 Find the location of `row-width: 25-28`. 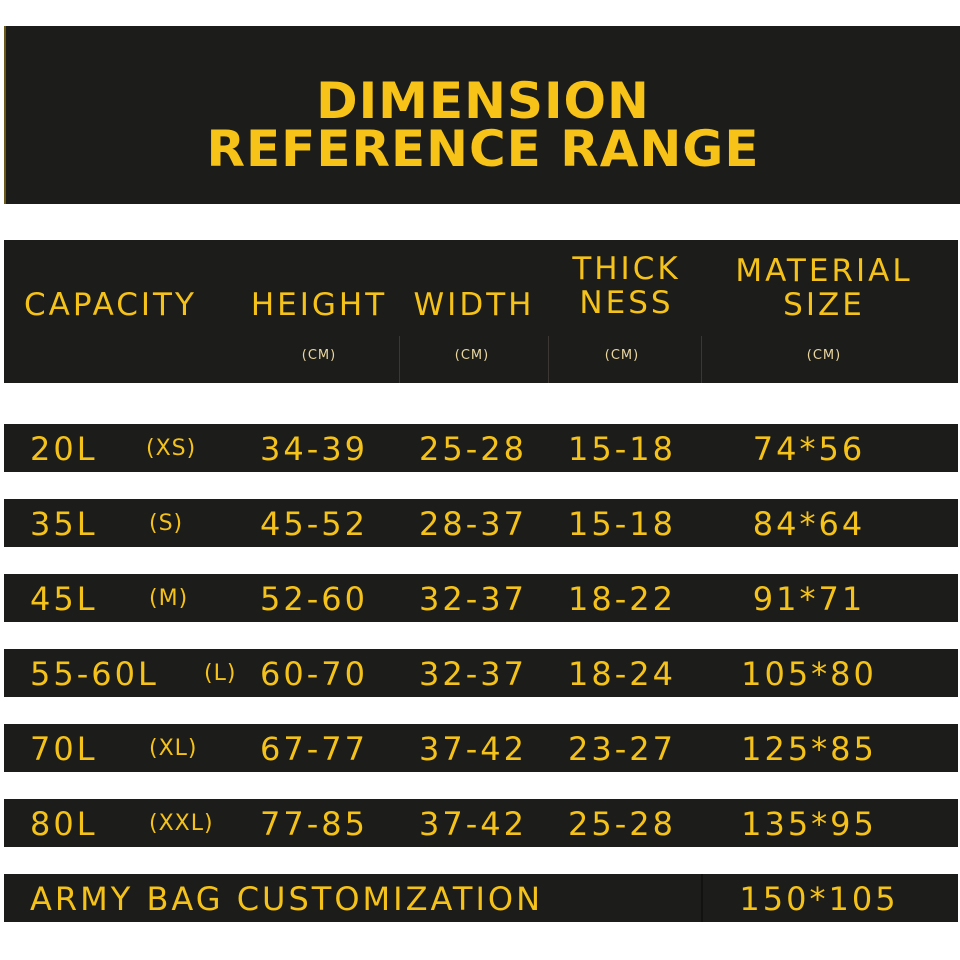

row-width: 25-28 is located at coordinates (473, 449).